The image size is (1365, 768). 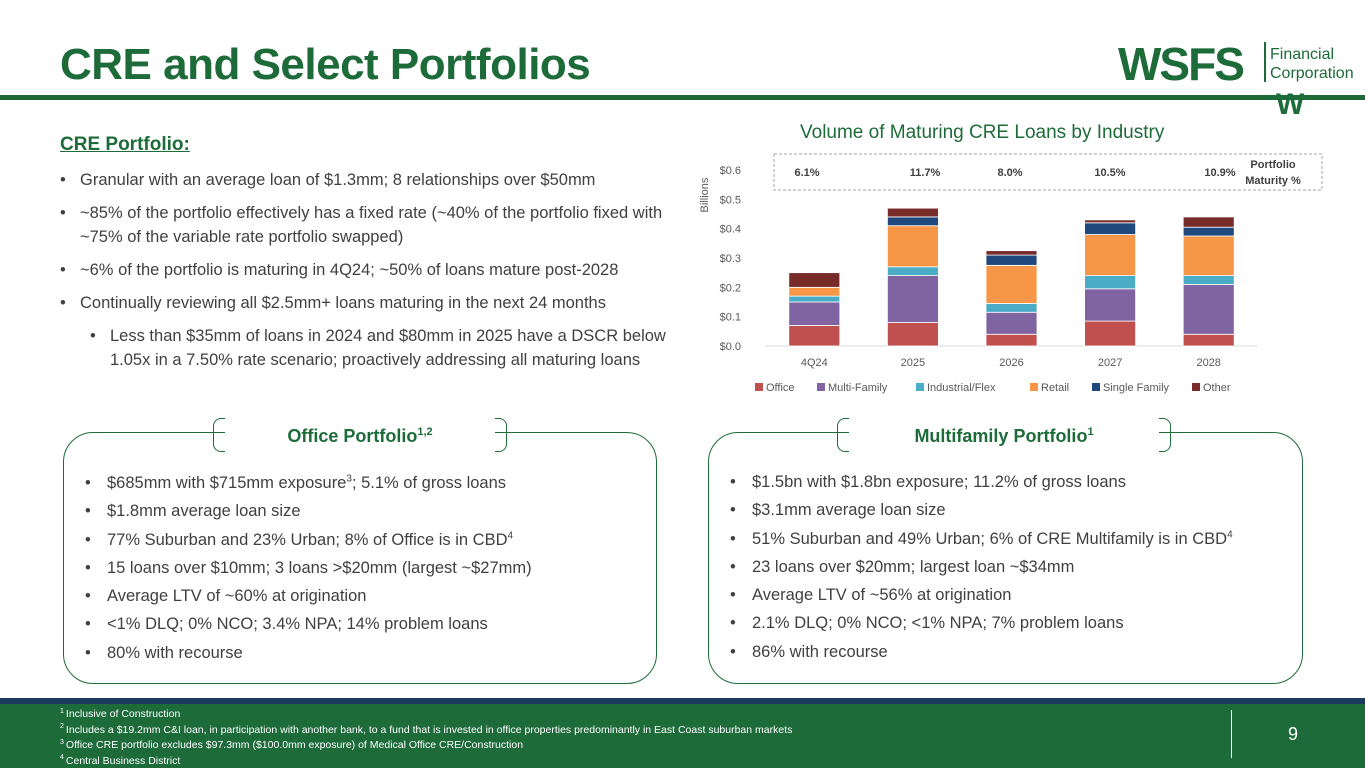 What do you see at coordinates (510, 536) in the screenshot?
I see `office-bullet-sup: 4` at bounding box center [510, 536].